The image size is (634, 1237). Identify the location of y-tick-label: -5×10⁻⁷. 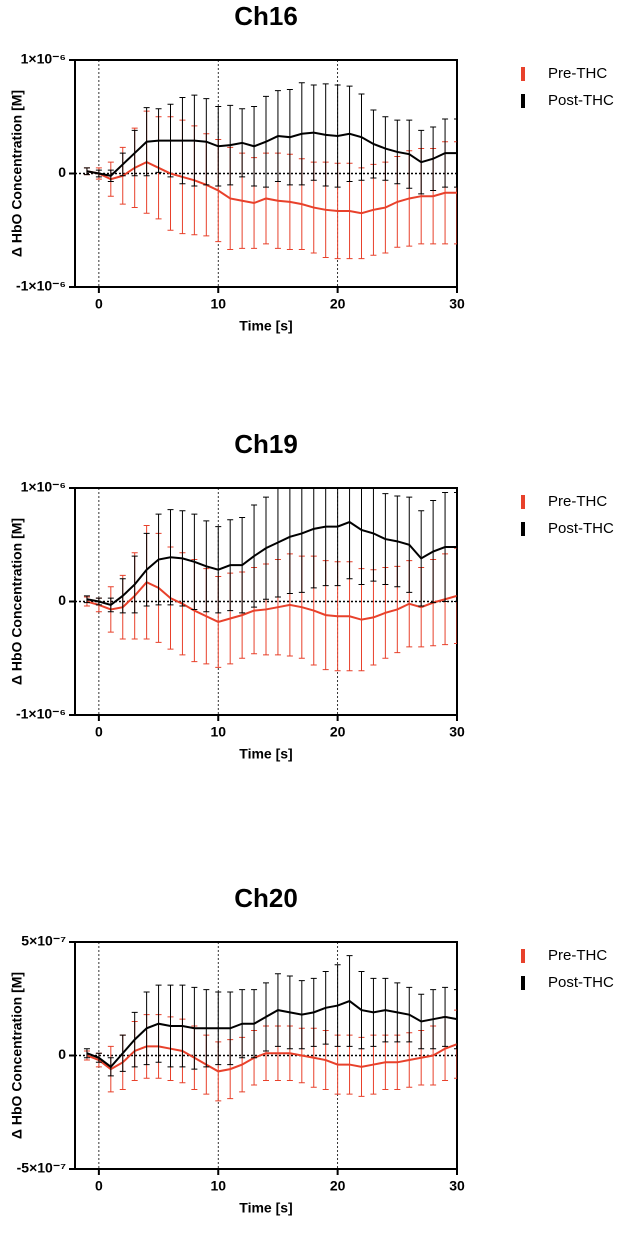
(42, 1168).